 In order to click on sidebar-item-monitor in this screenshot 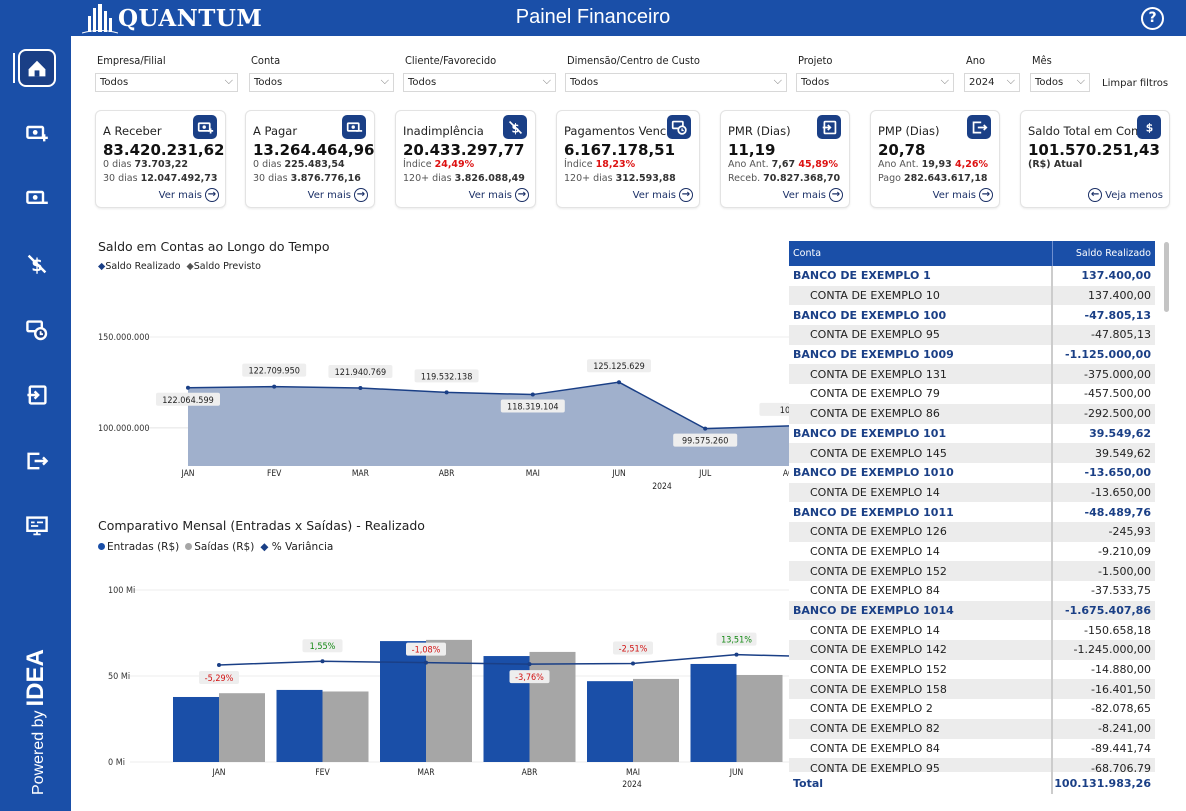, I will do `click(37, 526)`.